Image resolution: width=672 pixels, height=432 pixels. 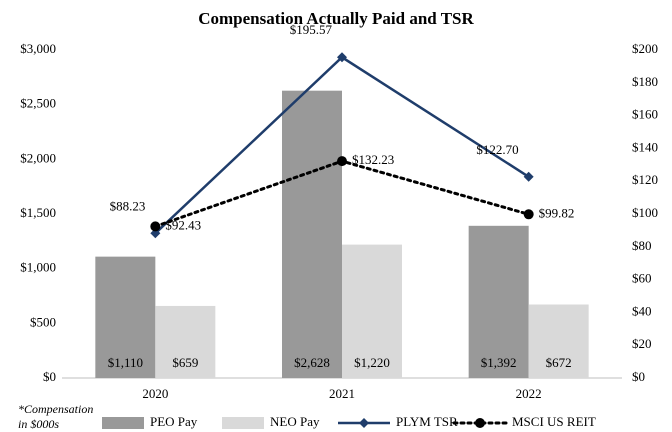 What do you see at coordinates (427, 421) in the screenshot?
I see `legend-label: PLYM TSR` at bounding box center [427, 421].